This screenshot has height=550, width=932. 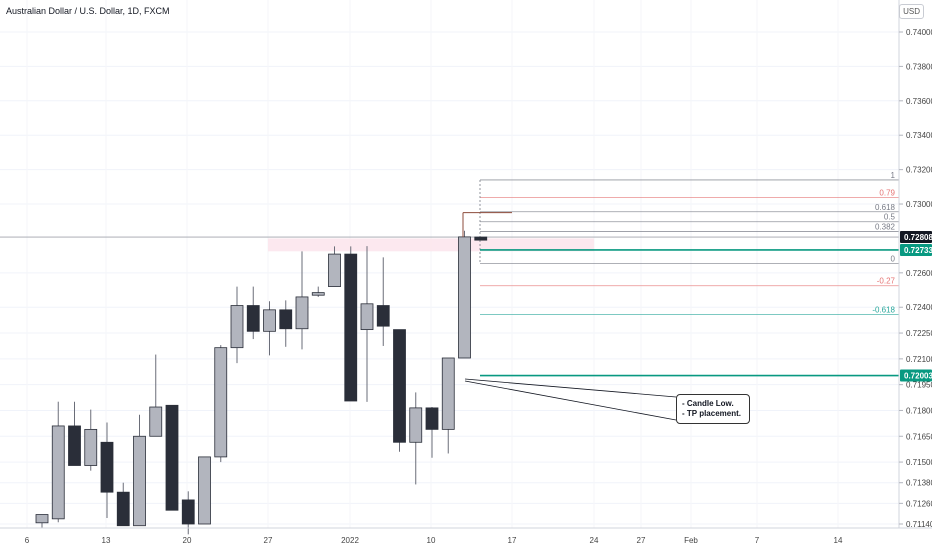 What do you see at coordinates (569, 316) in the screenshot?
I see `drawings` at bounding box center [569, 316].